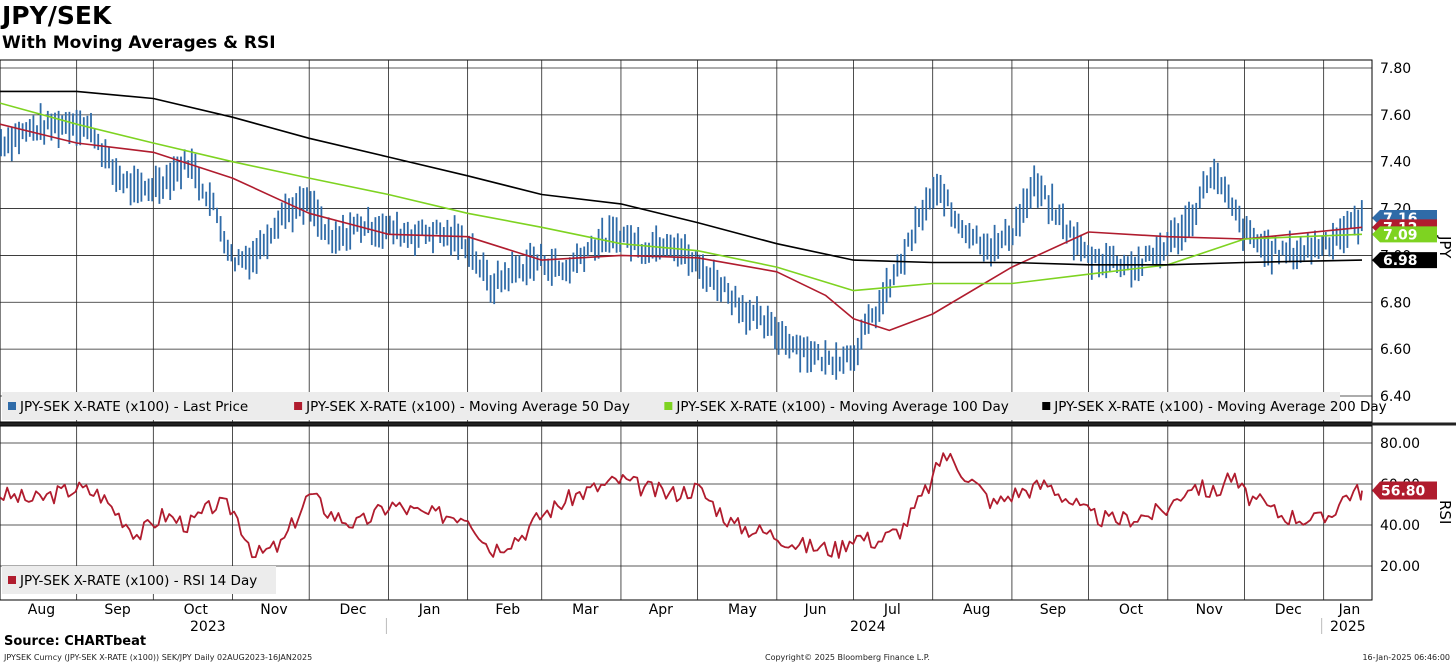 Image resolution: width=1456 pixels, height=665 pixels. What do you see at coordinates (815, 610) in the screenshot?
I see `x-tick-label: Jun` at bounding box center [815, 610].